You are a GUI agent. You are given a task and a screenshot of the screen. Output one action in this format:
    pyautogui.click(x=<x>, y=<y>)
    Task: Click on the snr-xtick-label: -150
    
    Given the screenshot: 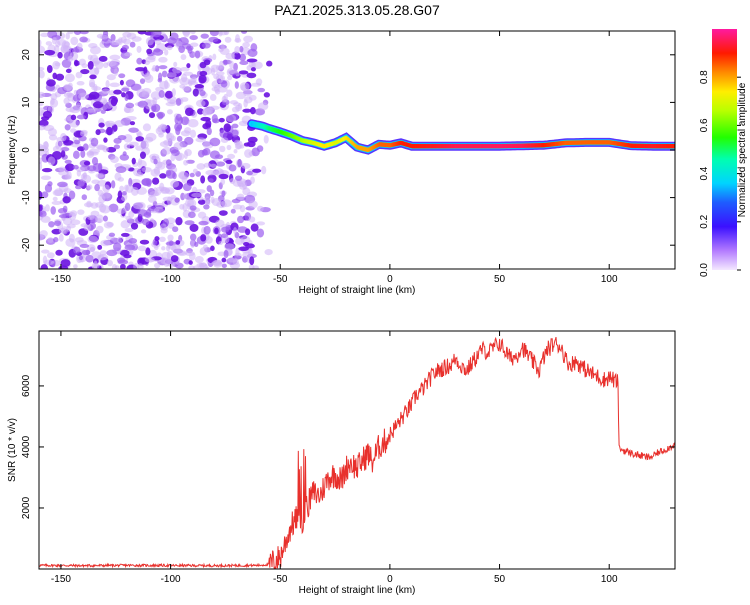 What is the action you would take?
    pyautogui.click(x=61, y=579)
    